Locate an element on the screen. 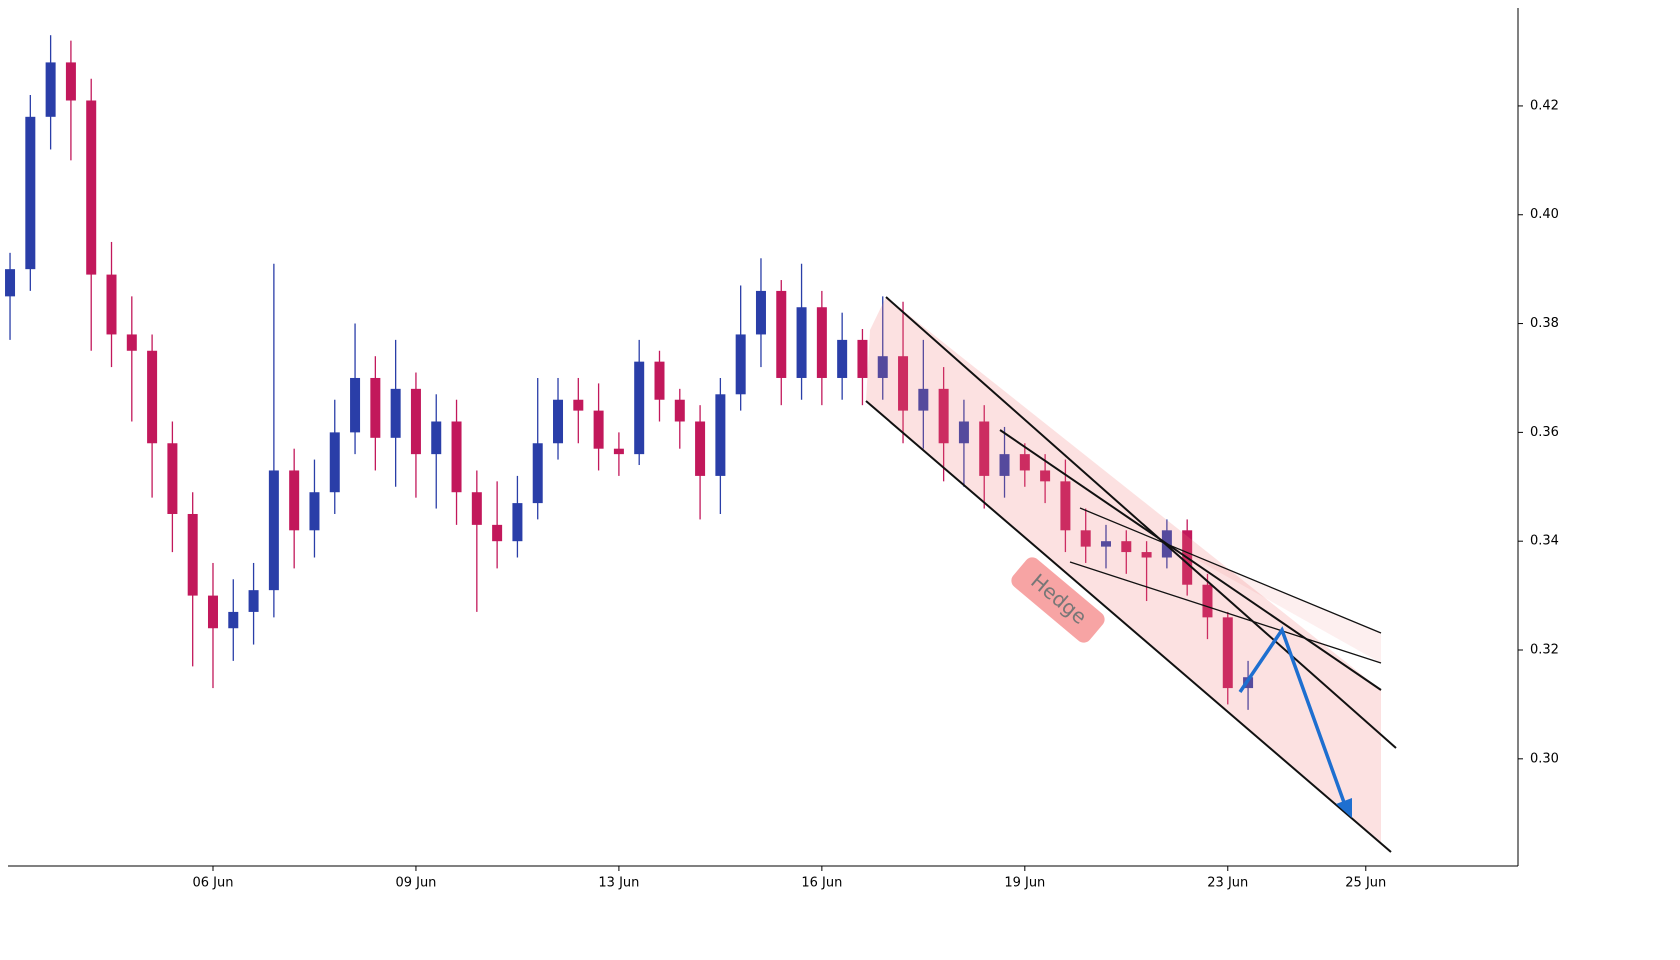 This screenshot has height=960, width=1680. x-tick-label: 13 Jun is located at coordinates (618, 883).